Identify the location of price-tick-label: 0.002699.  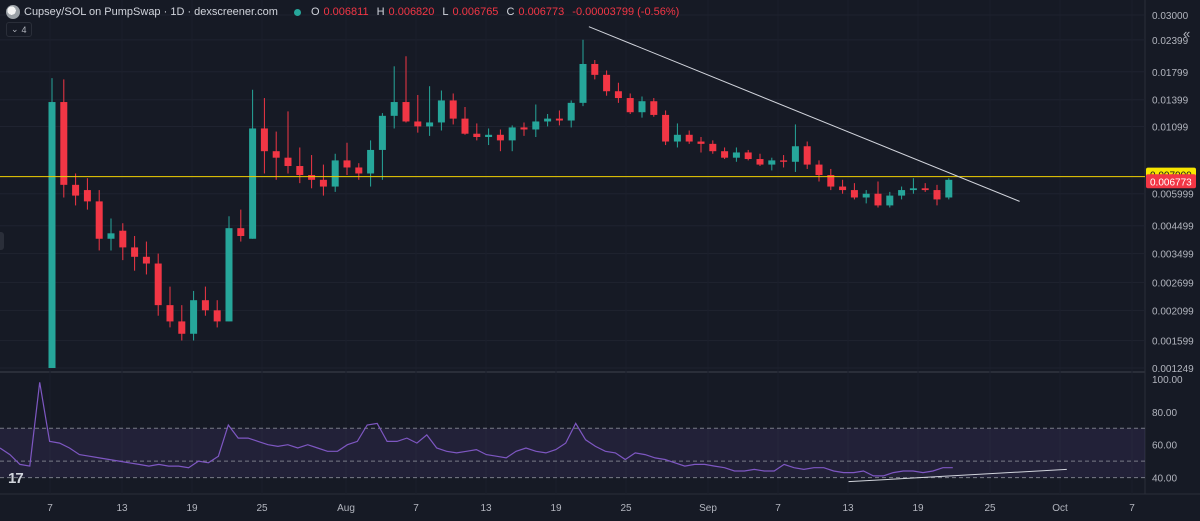
(1173, 283).